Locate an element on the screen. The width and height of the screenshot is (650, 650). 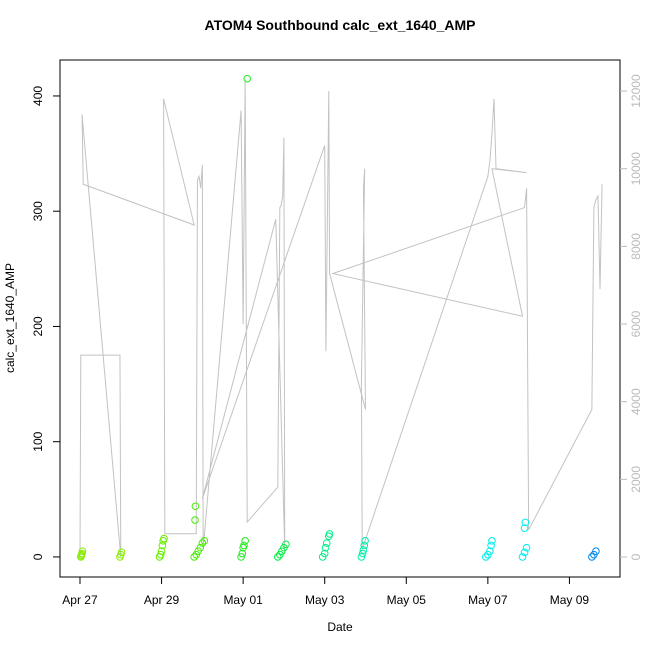
y-tick-label: 400 is located at coordinates (38, 96).